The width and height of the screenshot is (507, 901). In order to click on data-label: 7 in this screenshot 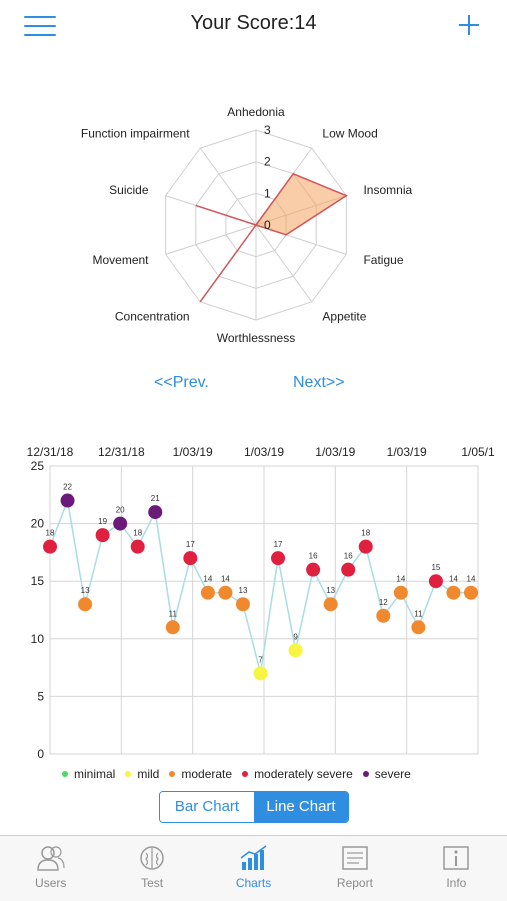, I will do `click(260, 659)`.